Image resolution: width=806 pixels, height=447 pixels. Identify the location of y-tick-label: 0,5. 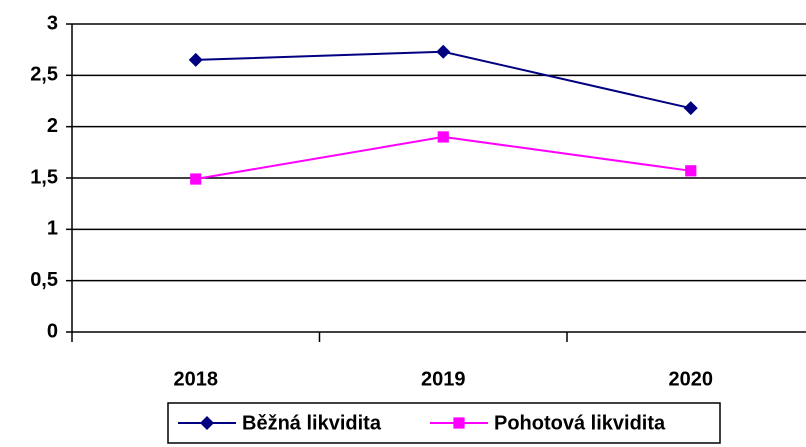
(44, 280).